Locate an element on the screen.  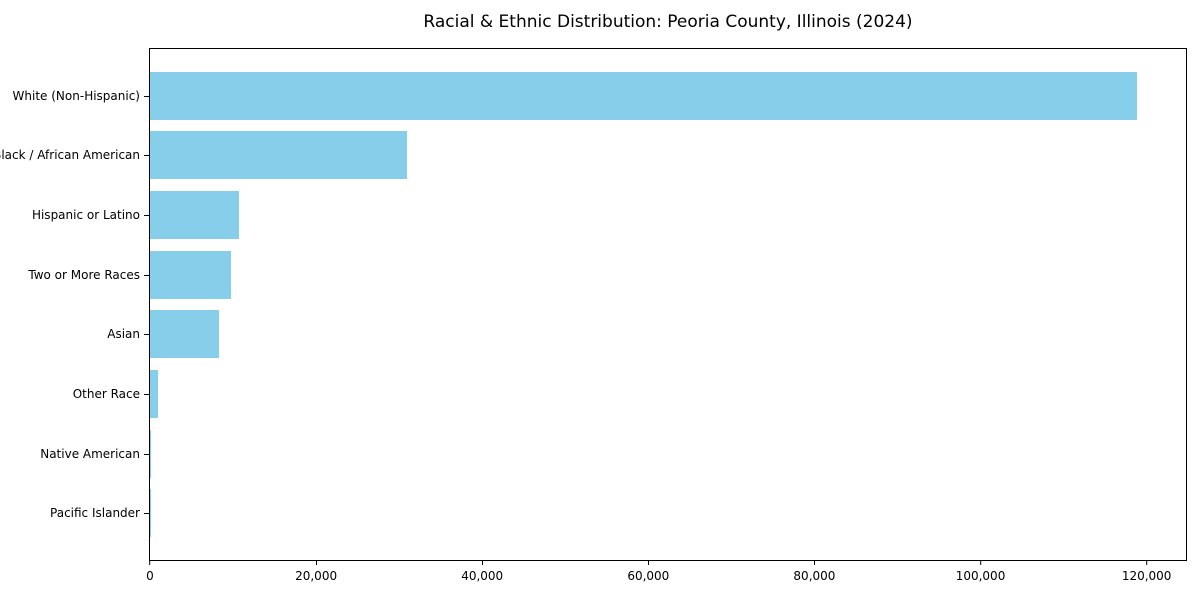
bar-row: Hispanic or Latino is located at coordinates (609, 215).